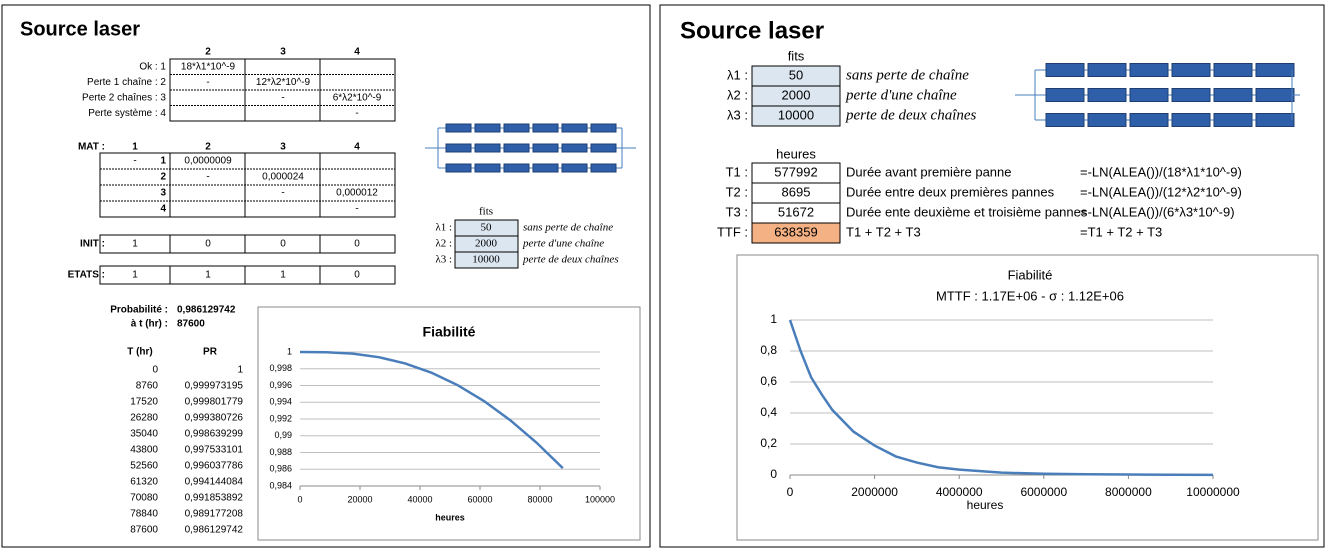  Describe the element at coordinates (280, 469) in the screenshot. I see `y-tick-label: 0,986` at that location.